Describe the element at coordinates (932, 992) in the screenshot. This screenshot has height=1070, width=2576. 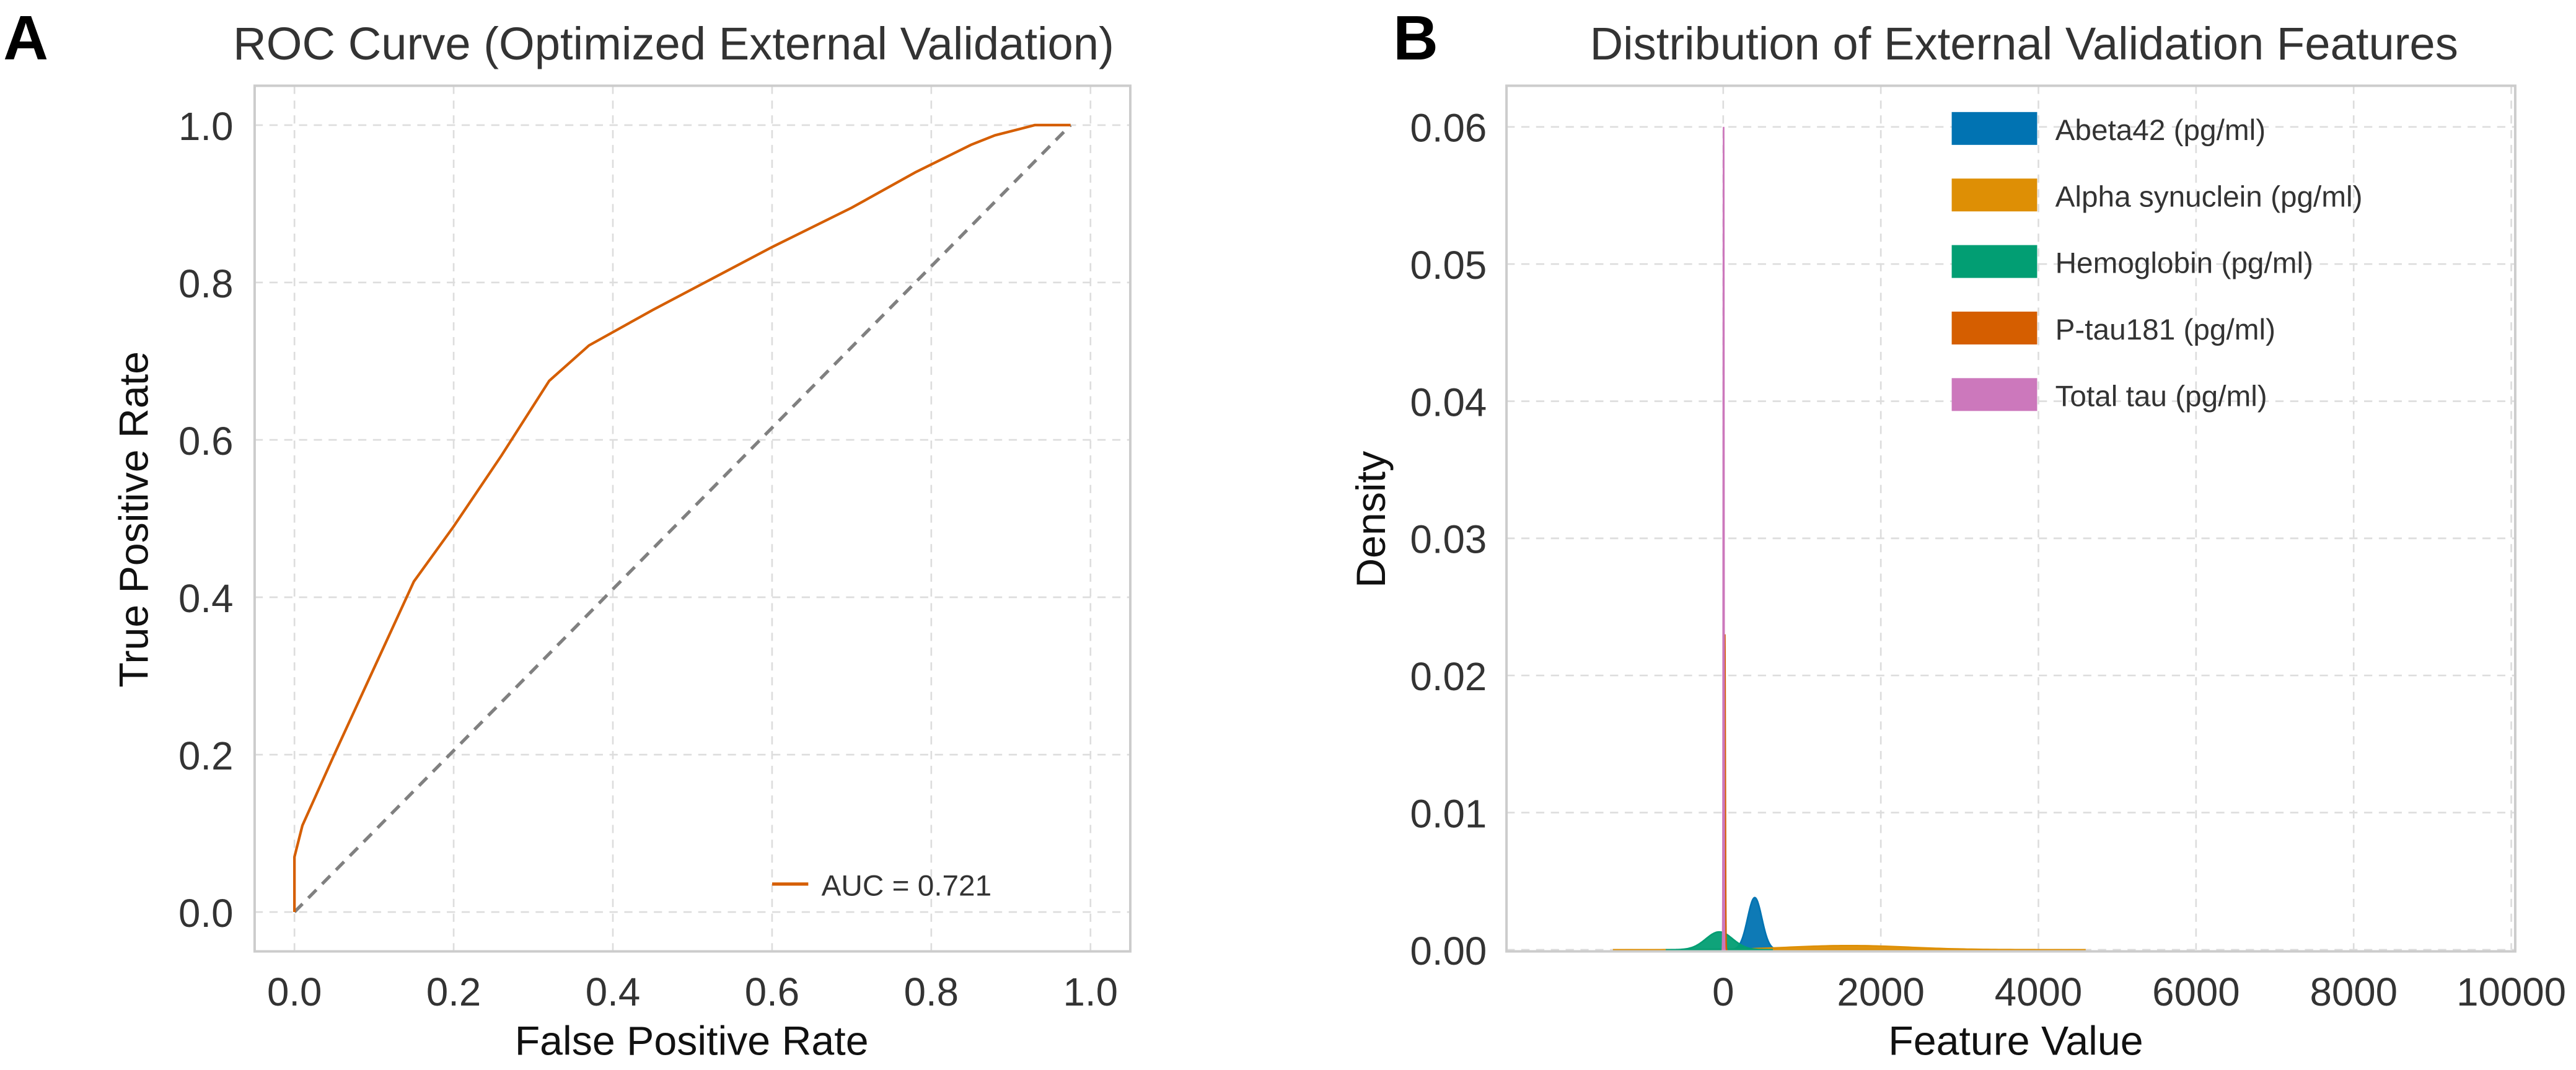
I see `roc-x-tick-label: 0.8` at that location.